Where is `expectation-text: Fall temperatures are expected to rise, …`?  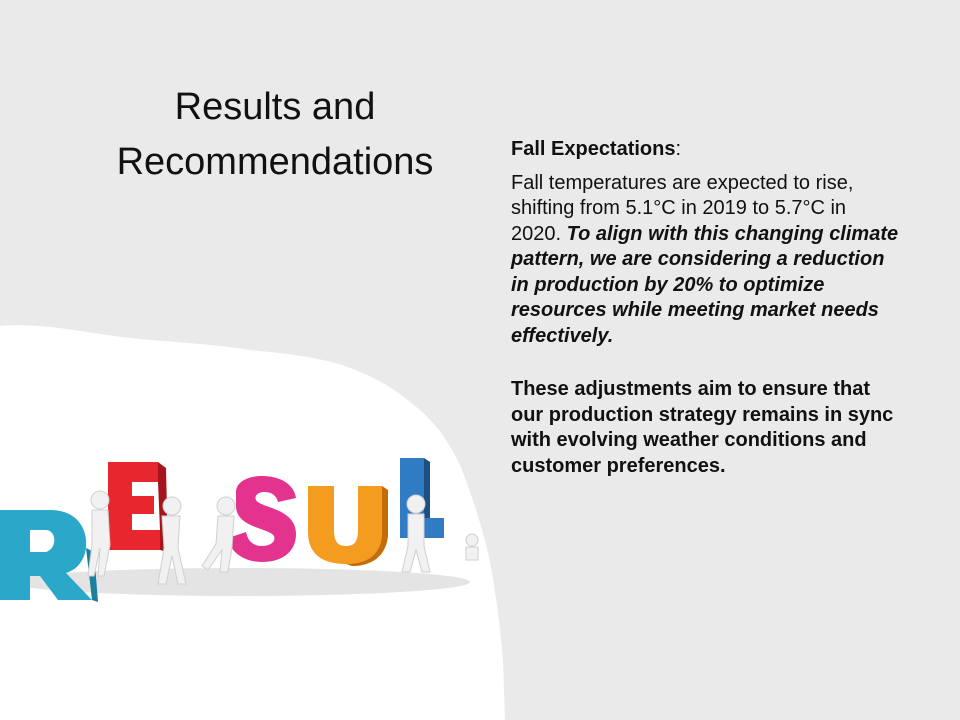
expectation-text: Fall temperatures are expected to rise, … is located at coordinates (682, 208).